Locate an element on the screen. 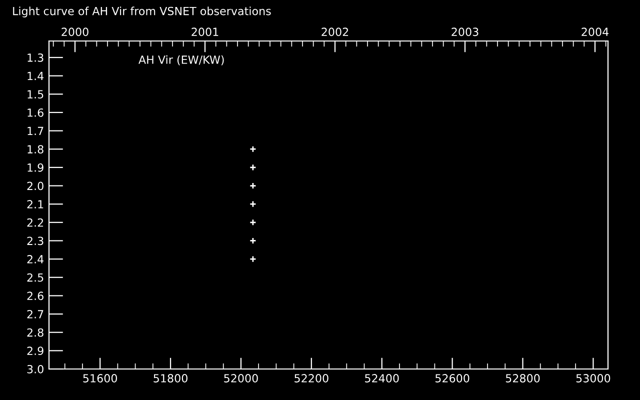 This screenshot has height=400, width=640. y-tick-label: 3.0 is located at coordinates (35, 369).